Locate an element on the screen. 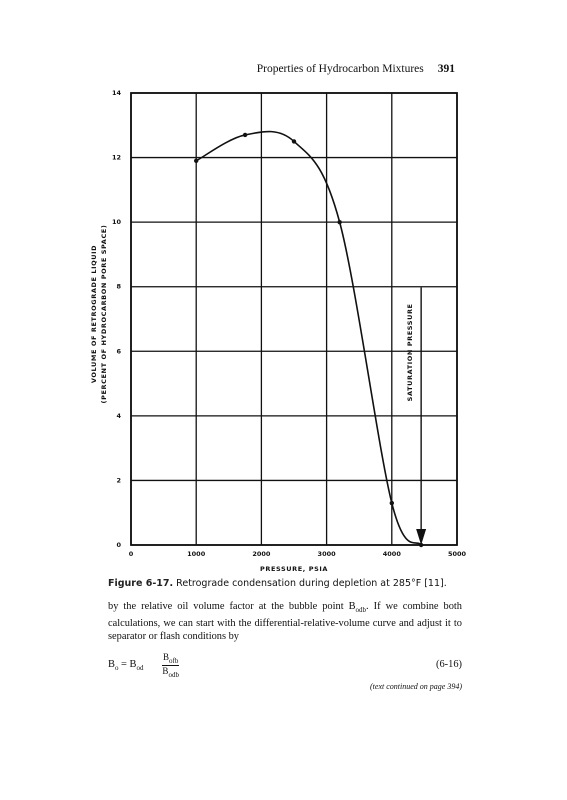 Image resolution: width=567 pixels, height=800 pixels. denominator: Bodb is located at coordinates (170, 672).